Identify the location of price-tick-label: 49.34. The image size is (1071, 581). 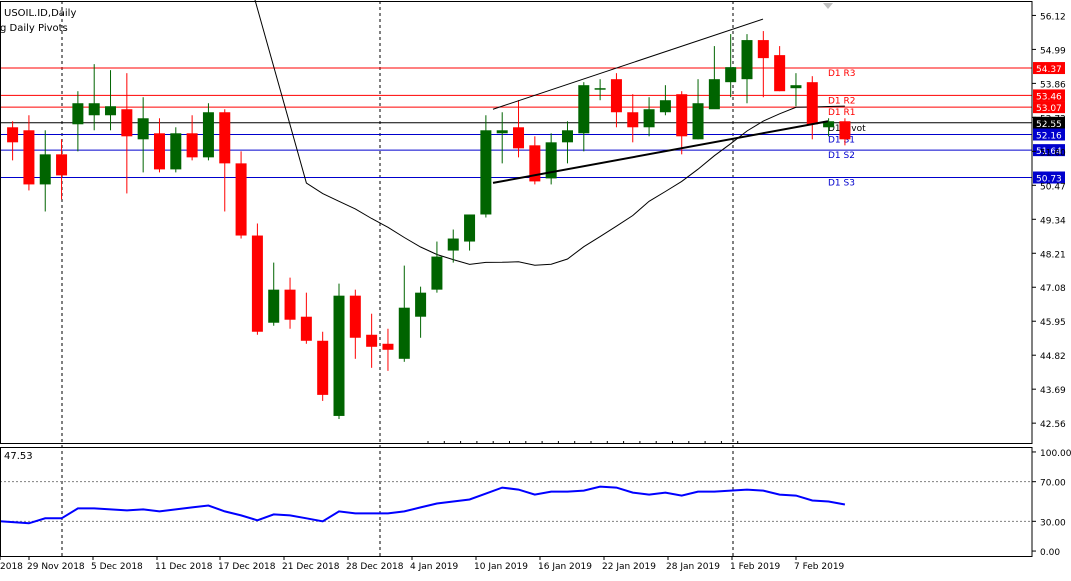
(1053, 221).